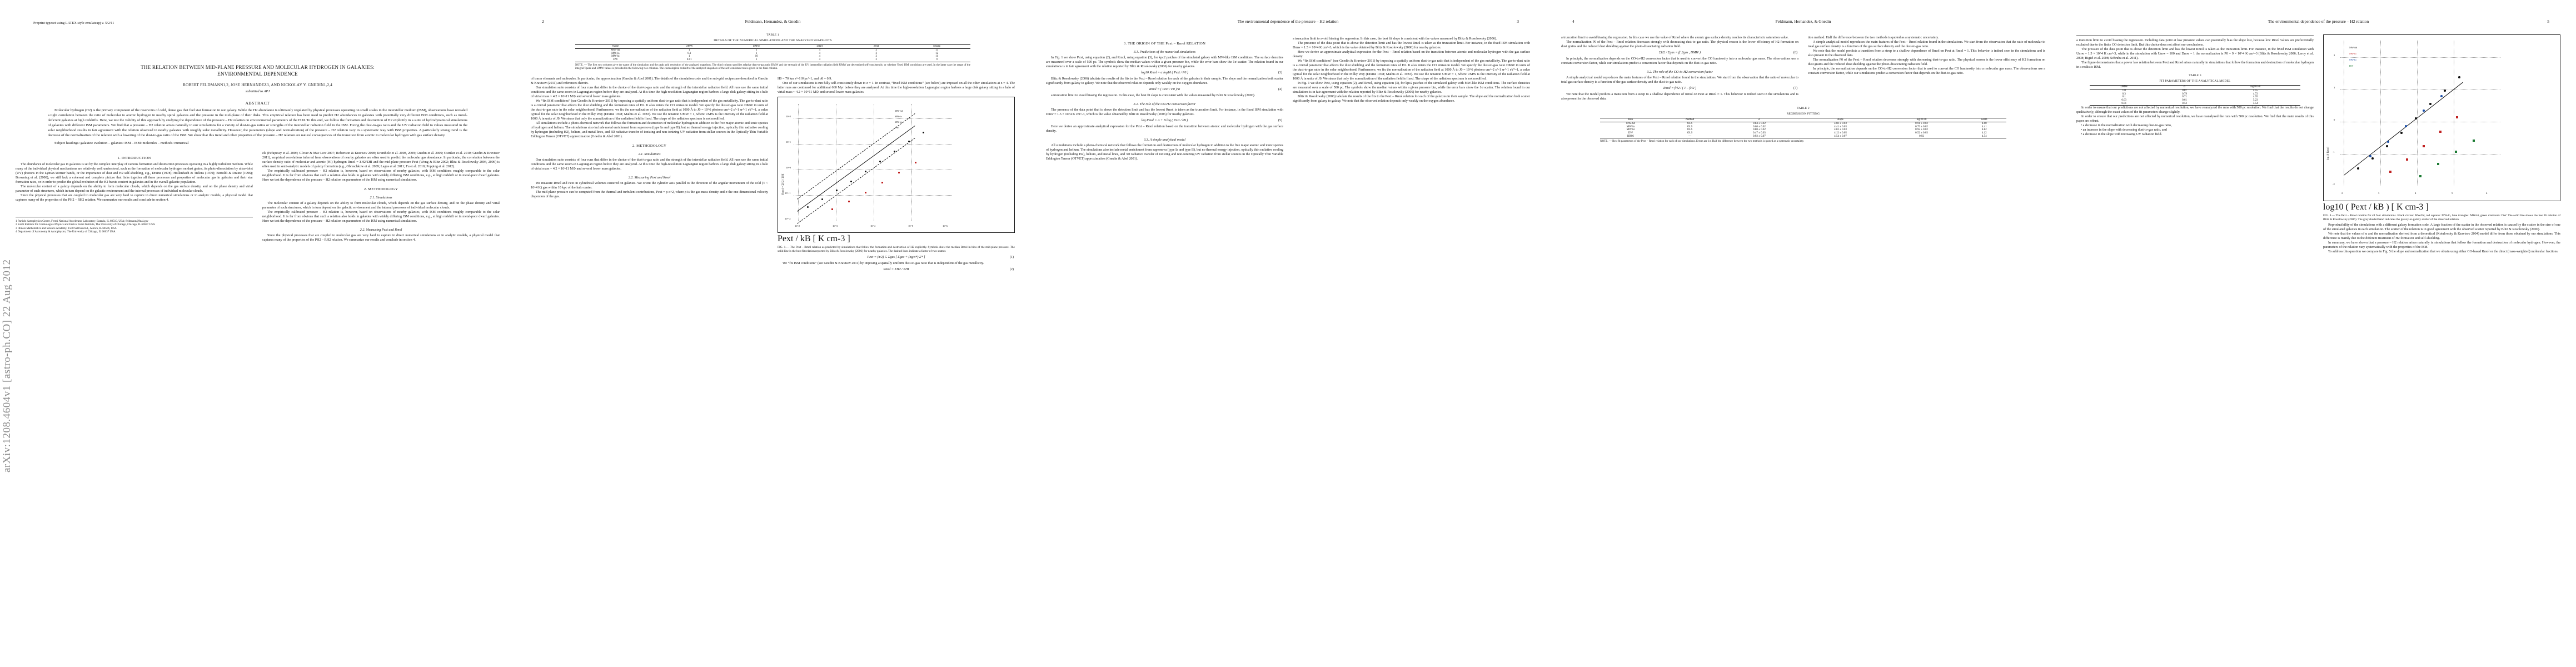  Describe the element at coordinates (257, 74) in the screenshot. I see `paper-title-line-2: ENVIRONMENTAL DEPENDENCE` at that location.